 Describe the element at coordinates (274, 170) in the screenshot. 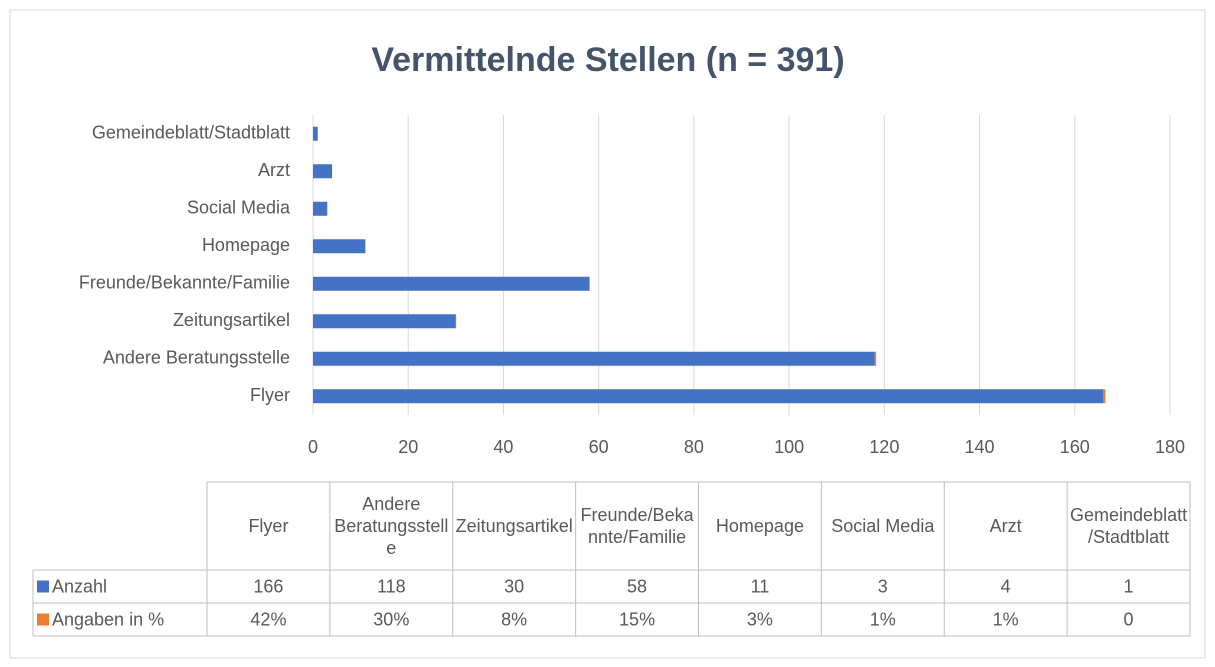

I see `y-tick-label: Arzt` at that location.